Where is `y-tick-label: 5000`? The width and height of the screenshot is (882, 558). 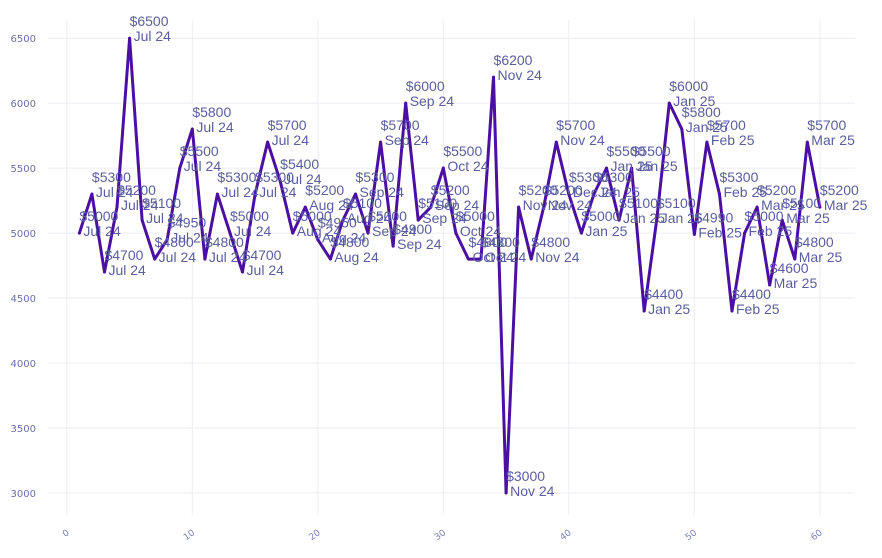
y-tick-label: 5000 is located at coordinates (23, 234).